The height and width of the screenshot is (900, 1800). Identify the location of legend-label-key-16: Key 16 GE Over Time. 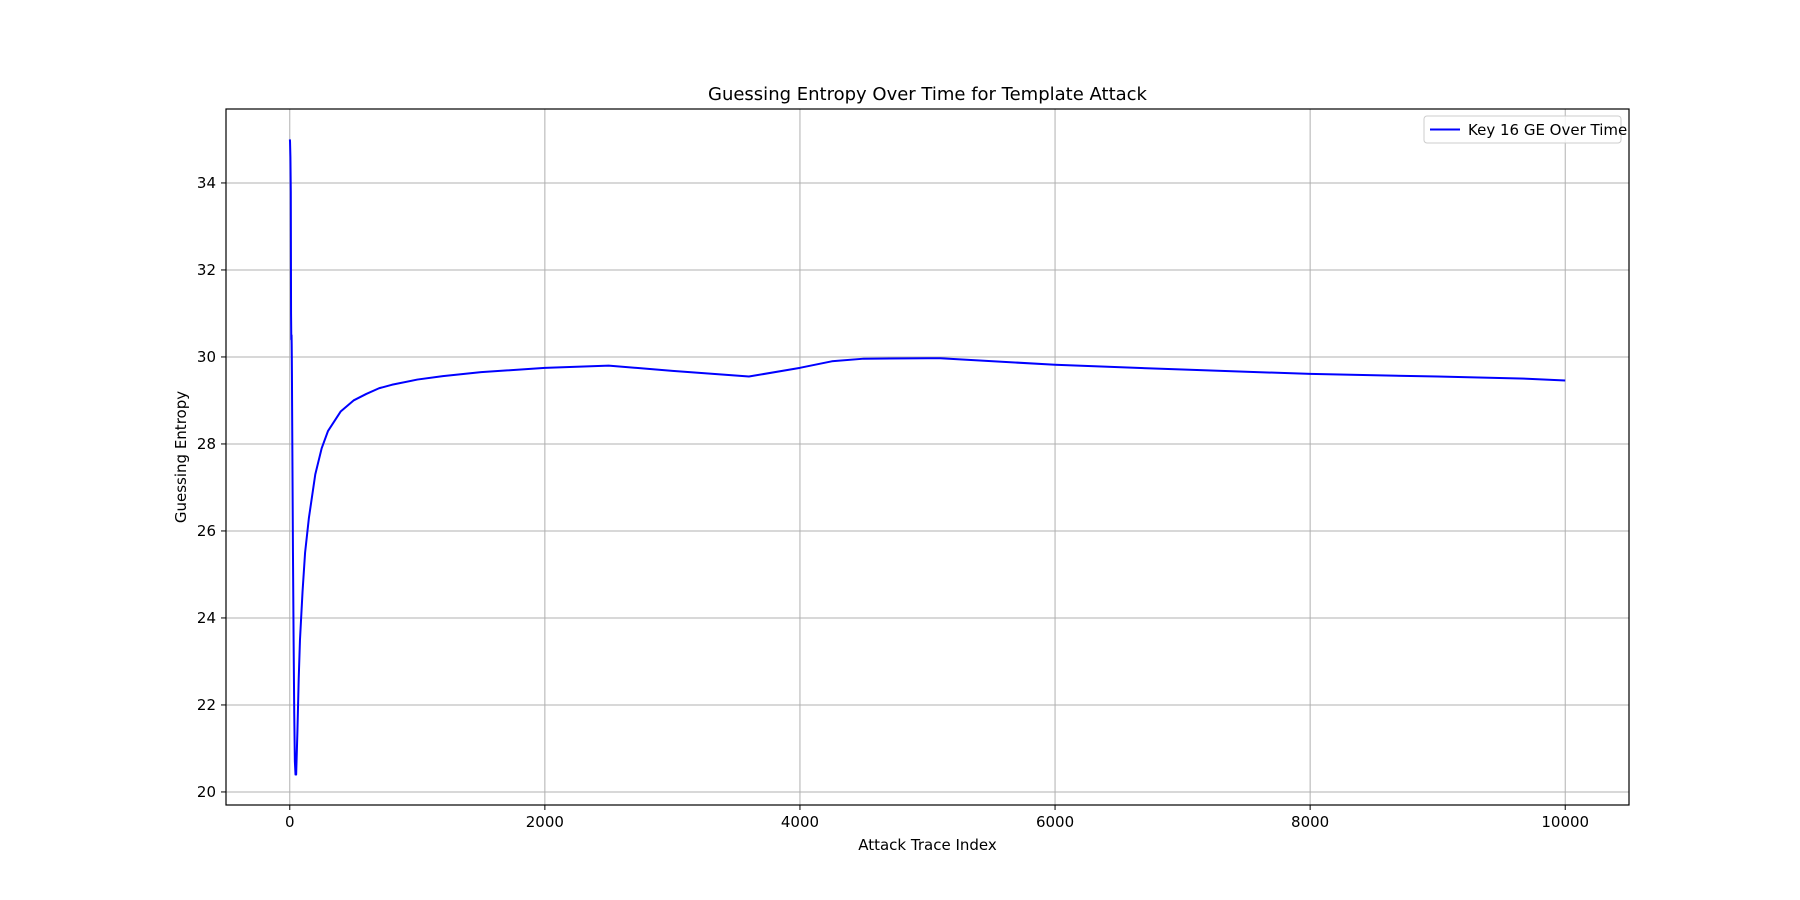
(1547, 130).